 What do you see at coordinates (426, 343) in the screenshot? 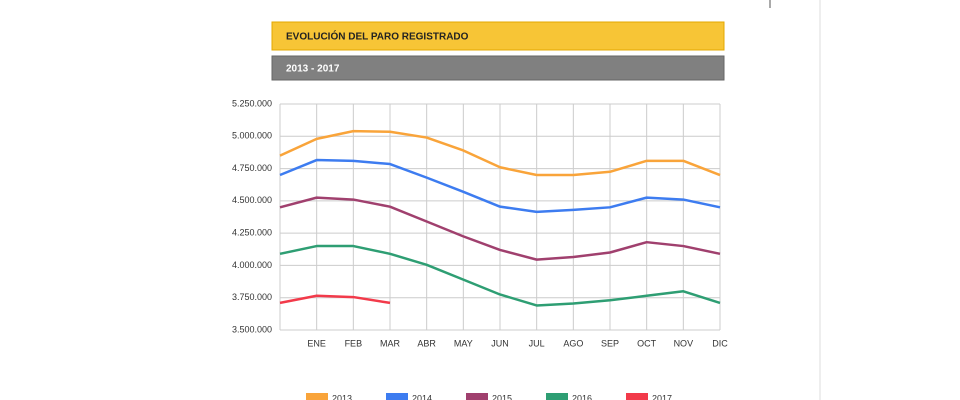
I see `x-tick-label: ABR` at bounding box center [426, 343].